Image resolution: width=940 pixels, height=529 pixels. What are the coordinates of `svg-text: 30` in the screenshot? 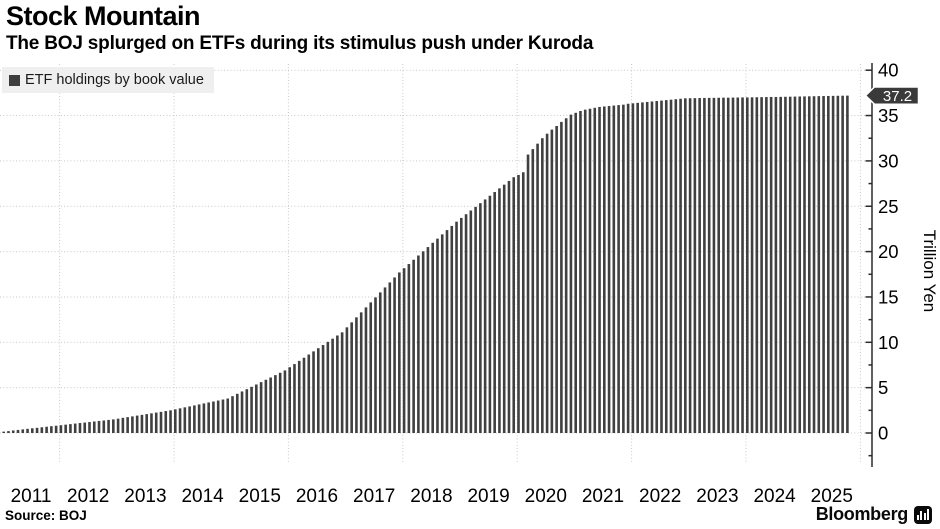 It's located at (888, 160).